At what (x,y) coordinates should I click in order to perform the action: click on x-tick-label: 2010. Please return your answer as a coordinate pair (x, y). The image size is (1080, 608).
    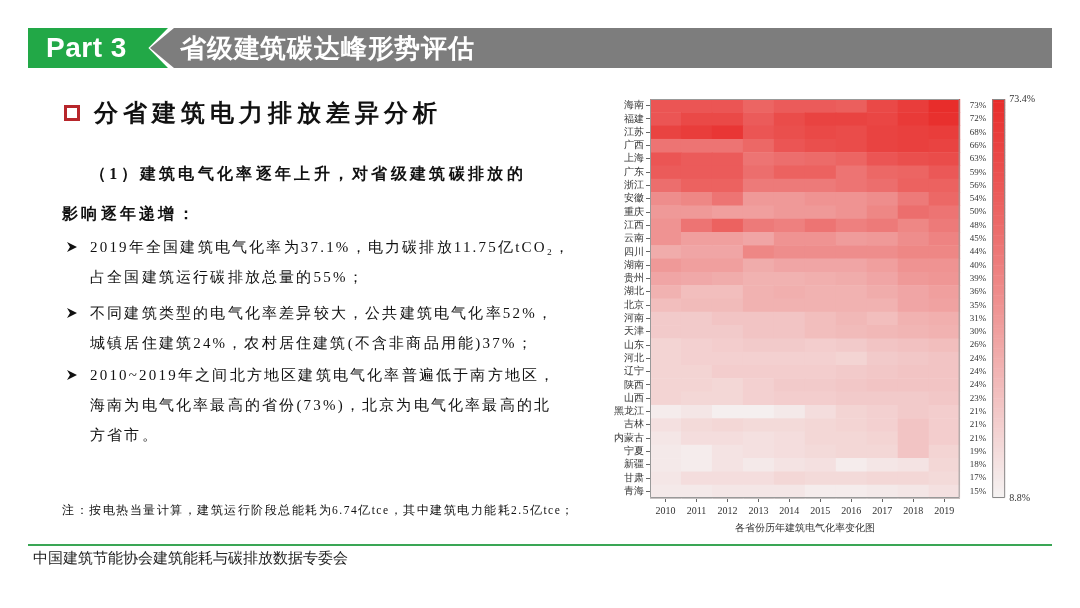
    Looking at the image, I should click on (665, 510).